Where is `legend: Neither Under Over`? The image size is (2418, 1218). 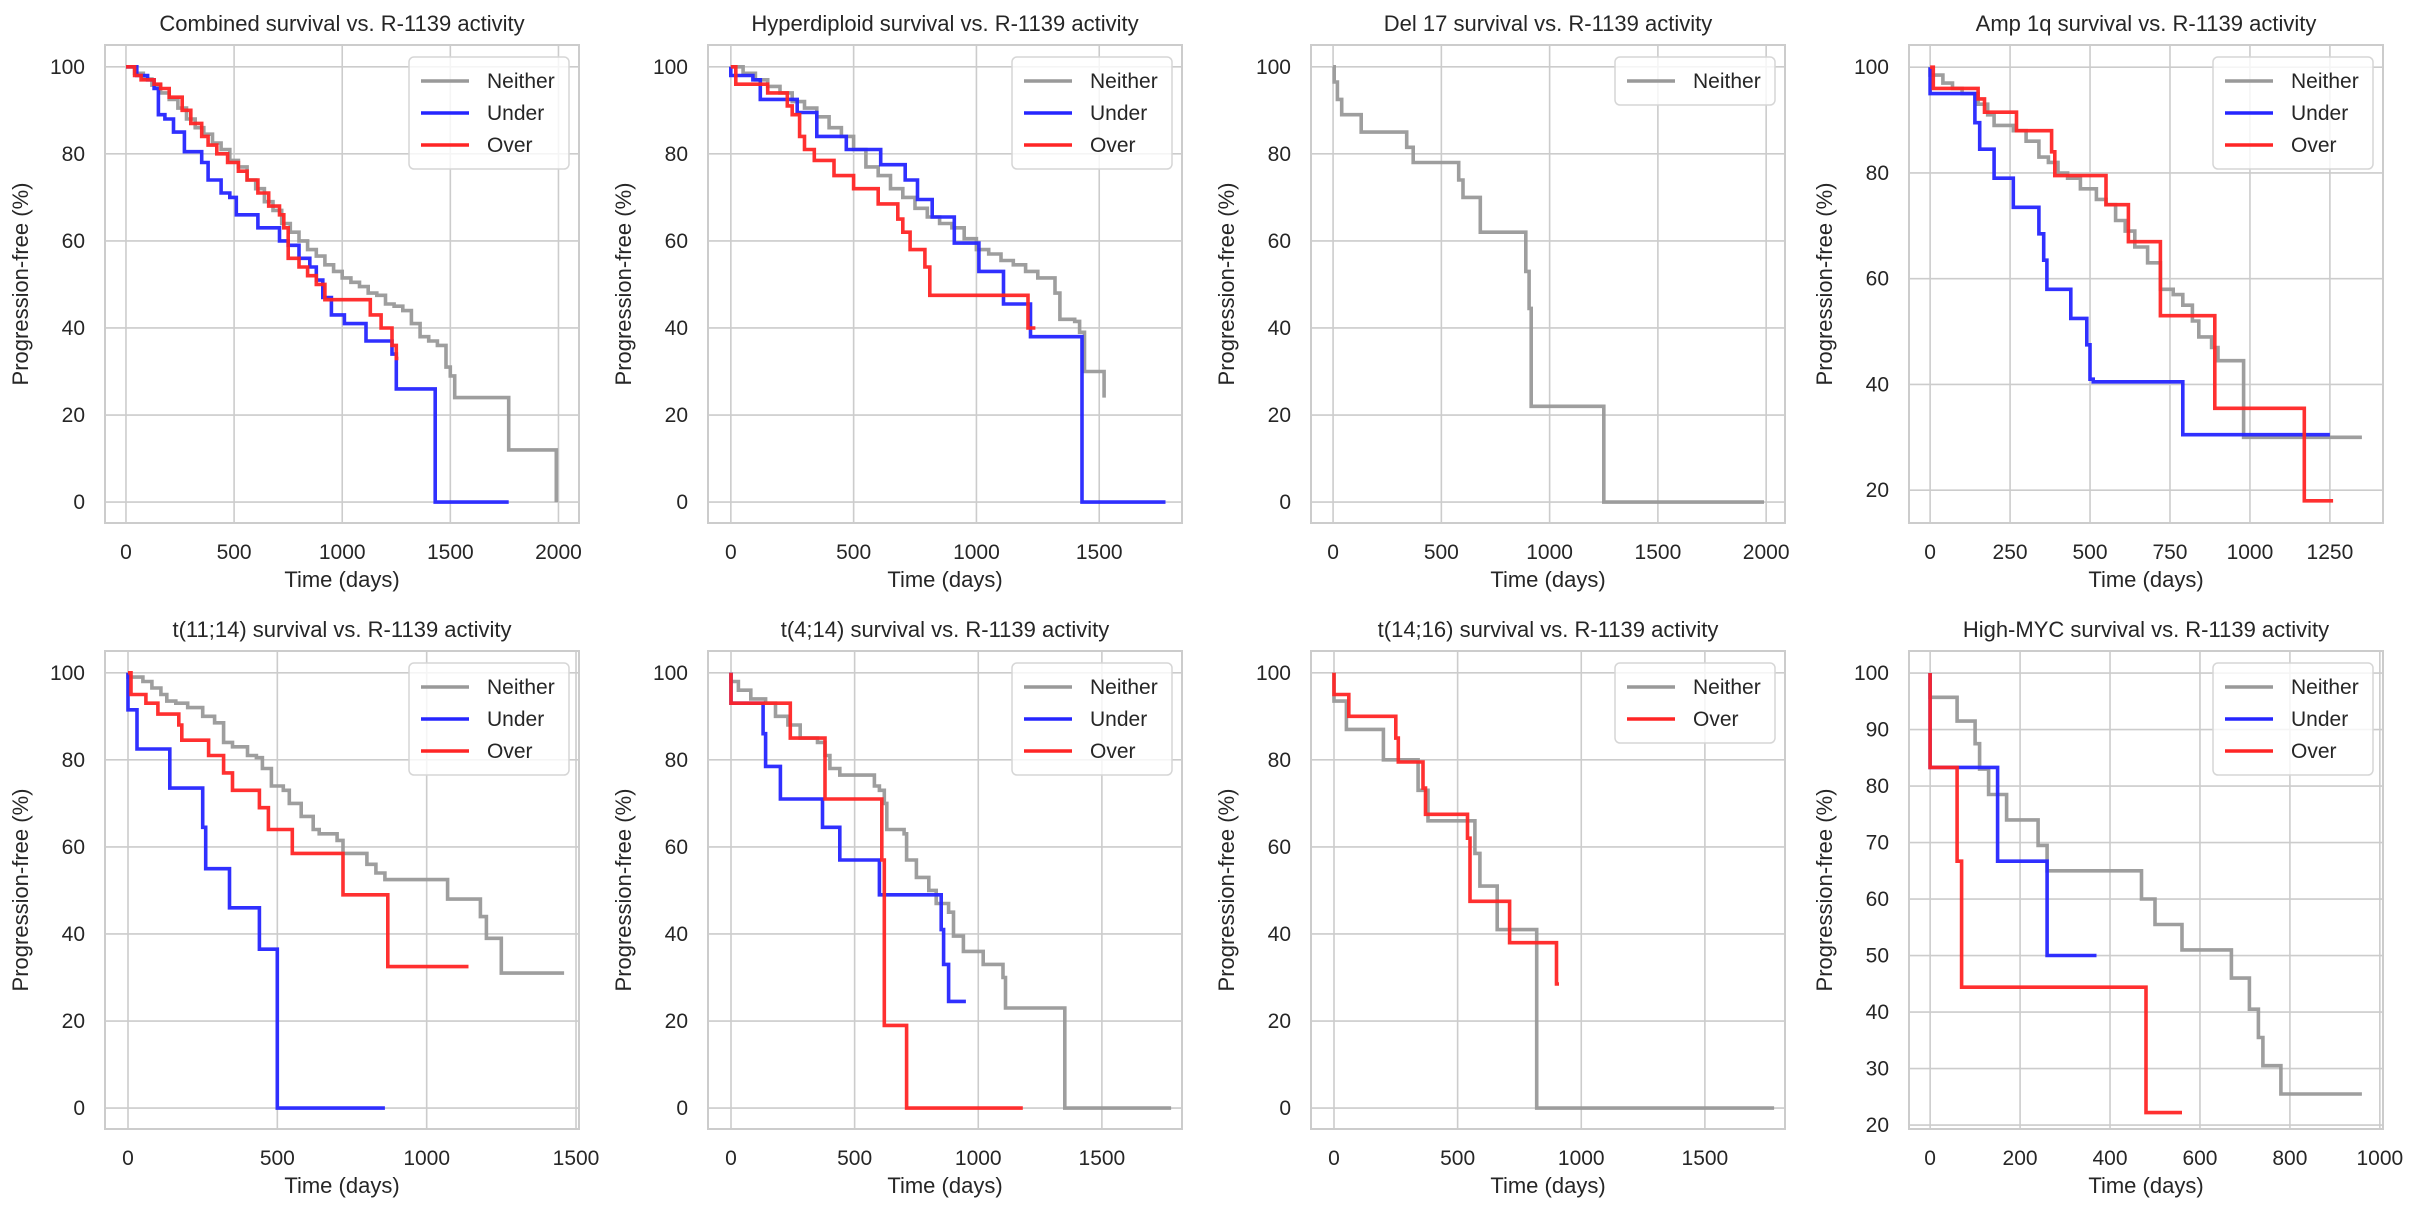
legend: Neither Under Over is located at coordinates (489, 113).